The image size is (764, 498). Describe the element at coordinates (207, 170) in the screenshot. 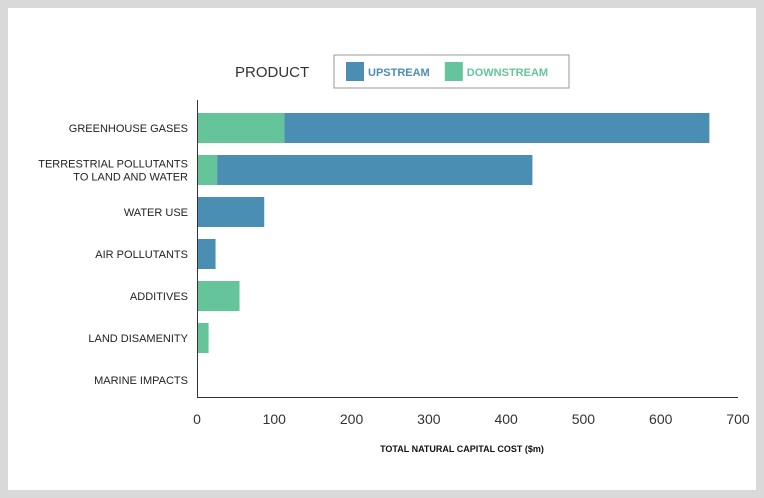

I see `bar-downstream-terrestrial-pollutants-to-land-and-water` at that location.